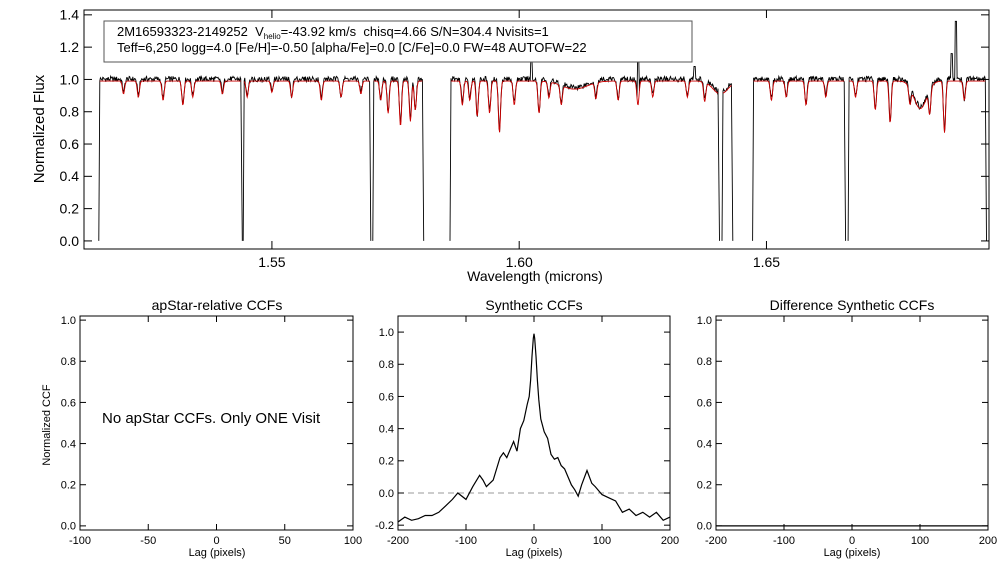 The height and width of the screenshot is (576, 1008). What do you see at coordinates (852, 553) in the screenshot?
I see `difference-xlabel: Lag (pixels)` at bounding box center [852, 553].